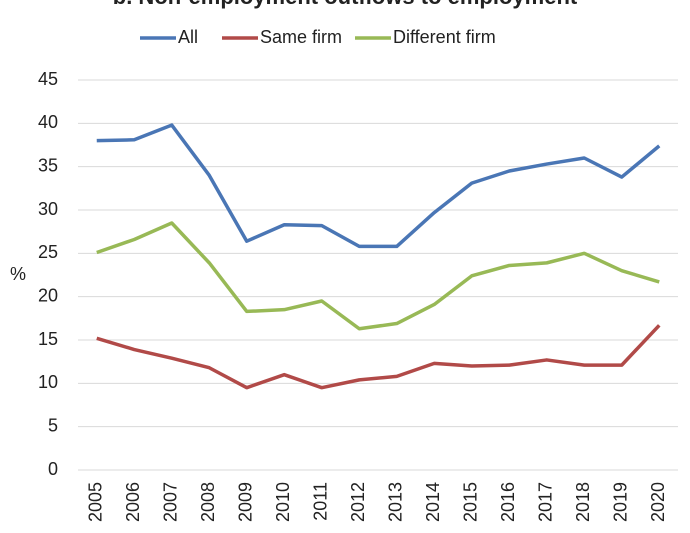 The width and height of the screenshot is (690, 533). I want to click on x-tick-label: 2008, so click(208, 502).